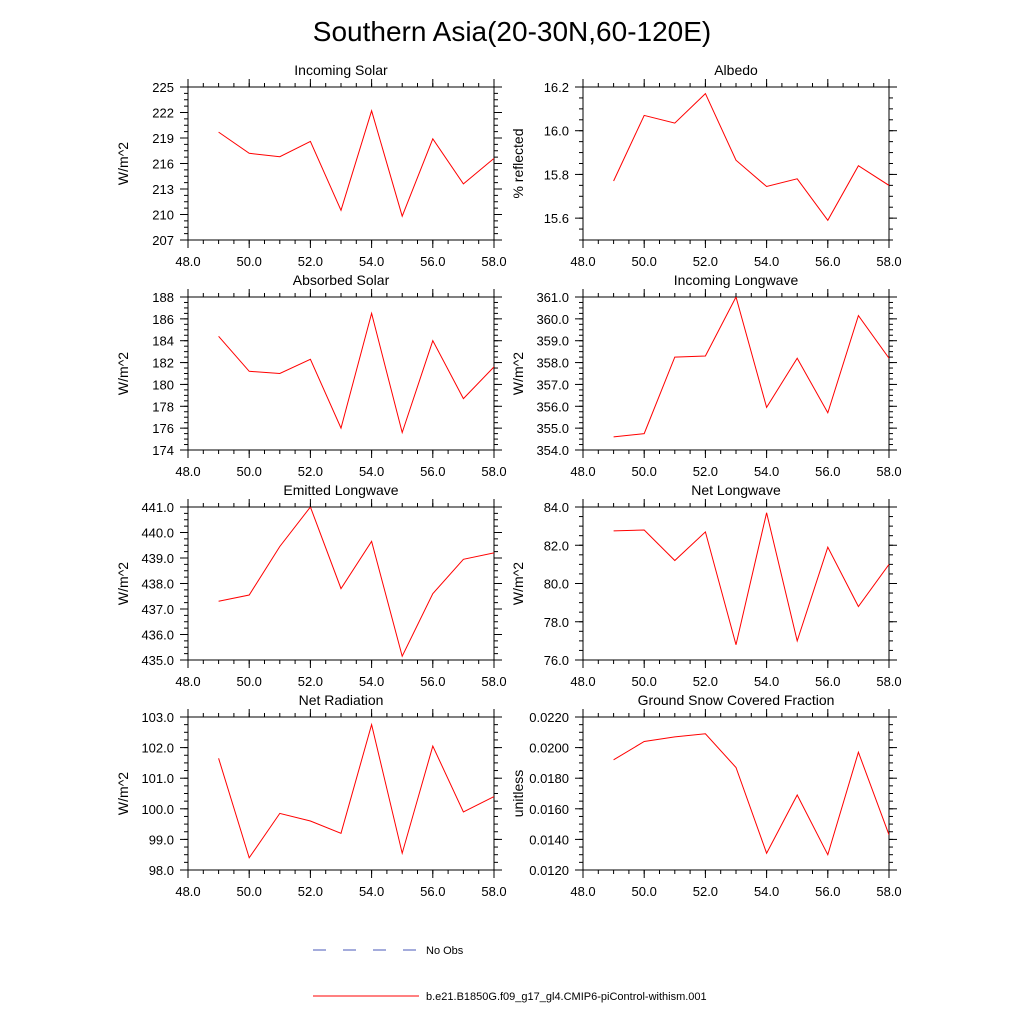 Image resolution: width=1024 pixels, height=1029 pixels. What do you see at coordinates (556, 131) in the screenshot?
I see `y-tick-label: 16.0` at bounding box center [556, 131].